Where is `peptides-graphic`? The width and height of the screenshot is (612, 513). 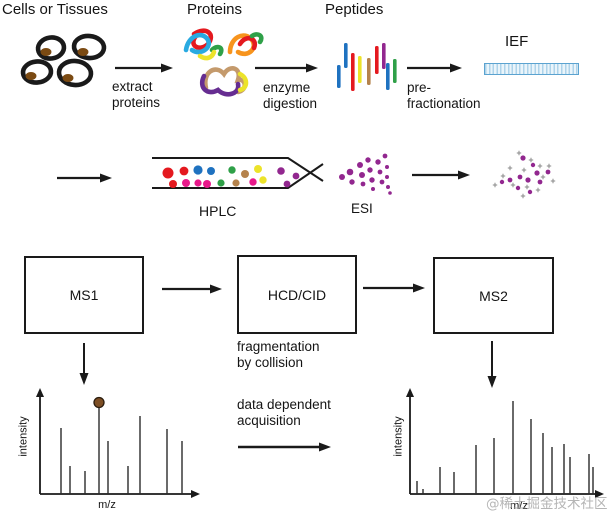
peptides-graphic is located at coordinates (367, 67).